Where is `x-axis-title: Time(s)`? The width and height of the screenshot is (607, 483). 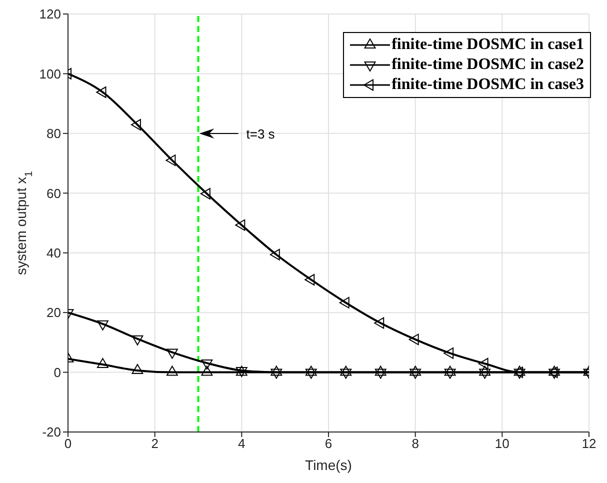
x-axis-title: Time(s) is located at coordinates (328, 465).